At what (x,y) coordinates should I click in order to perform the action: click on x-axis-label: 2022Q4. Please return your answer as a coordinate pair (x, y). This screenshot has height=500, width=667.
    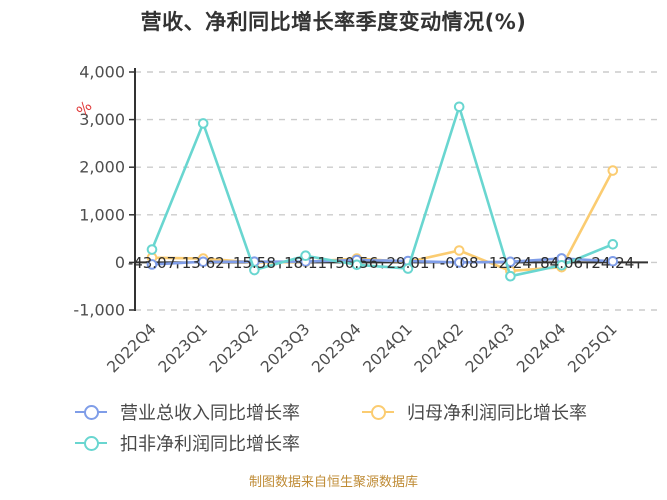
    Looking at the image, I should click on (132, 348).